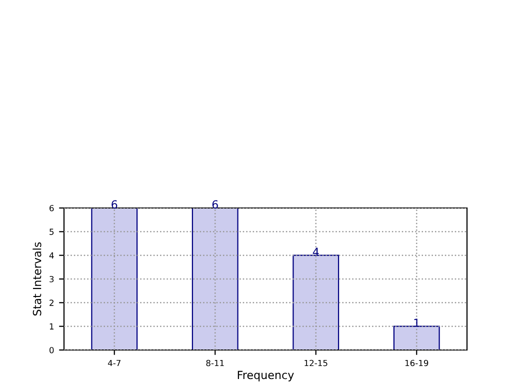  Describe the element at coordinates (114, 363) in the screenshot. I see `x-tick-label: 4-7` at that location.